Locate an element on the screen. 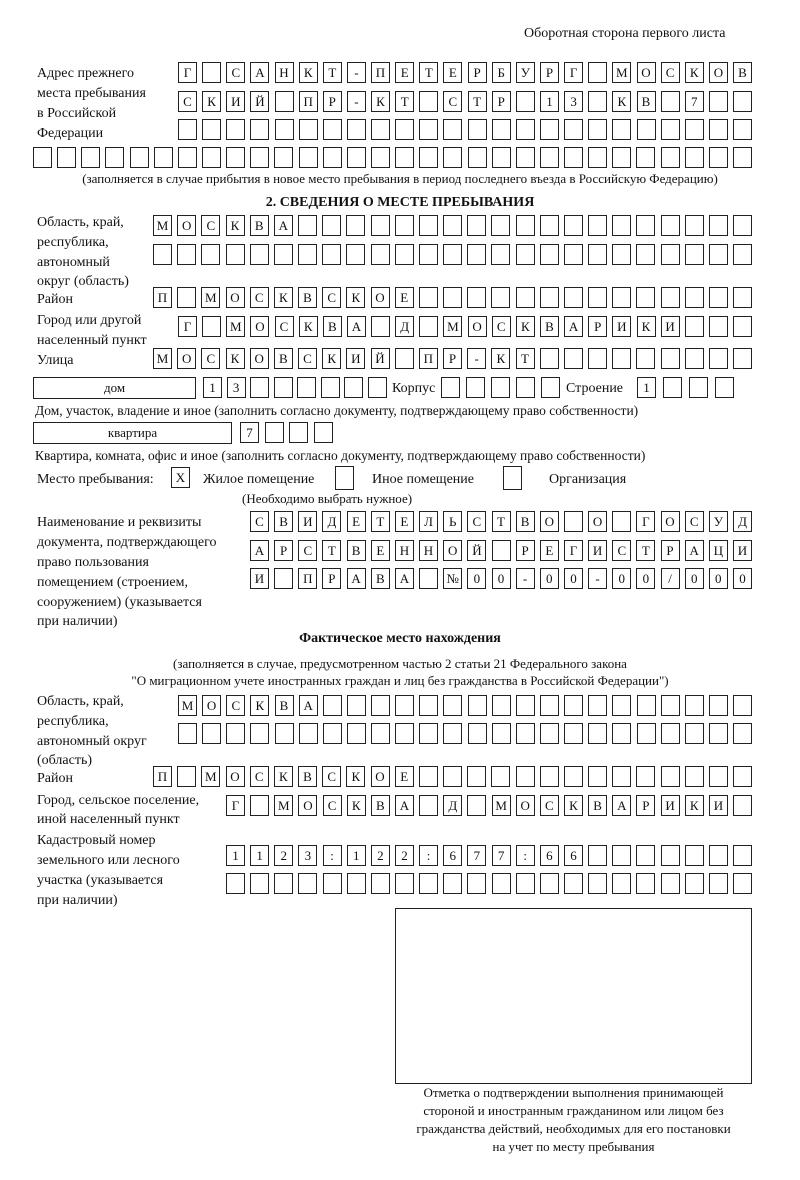 This screenshot has width=800, height=1180. char-box: / is located at coordinates (670, 578).